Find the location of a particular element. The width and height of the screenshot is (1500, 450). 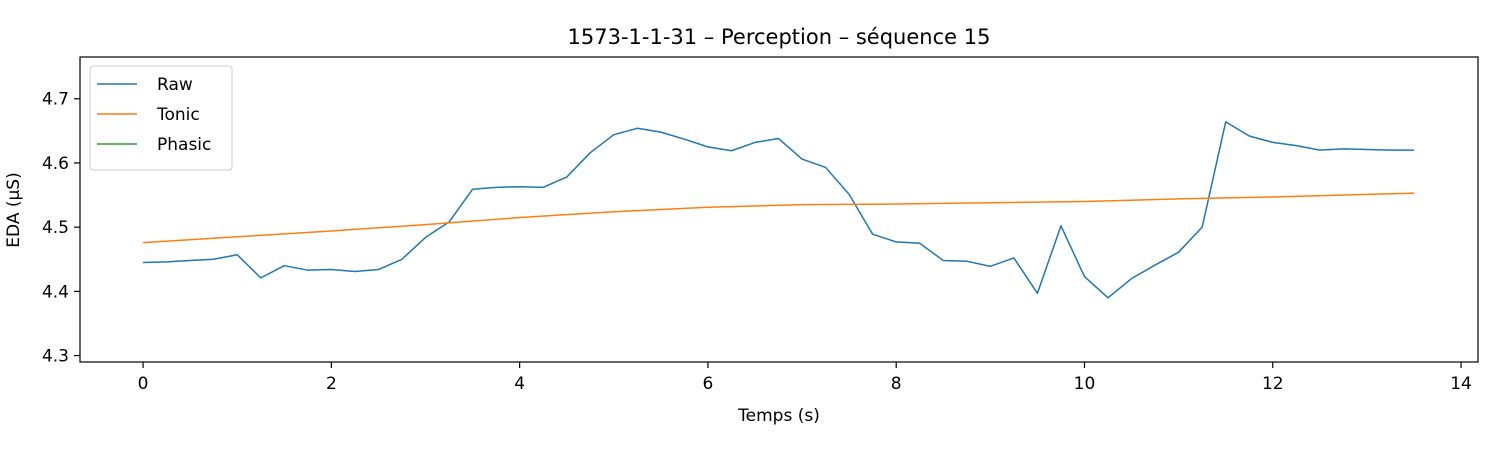

x-tick-label: 8 is located at coordinates (896, 384).